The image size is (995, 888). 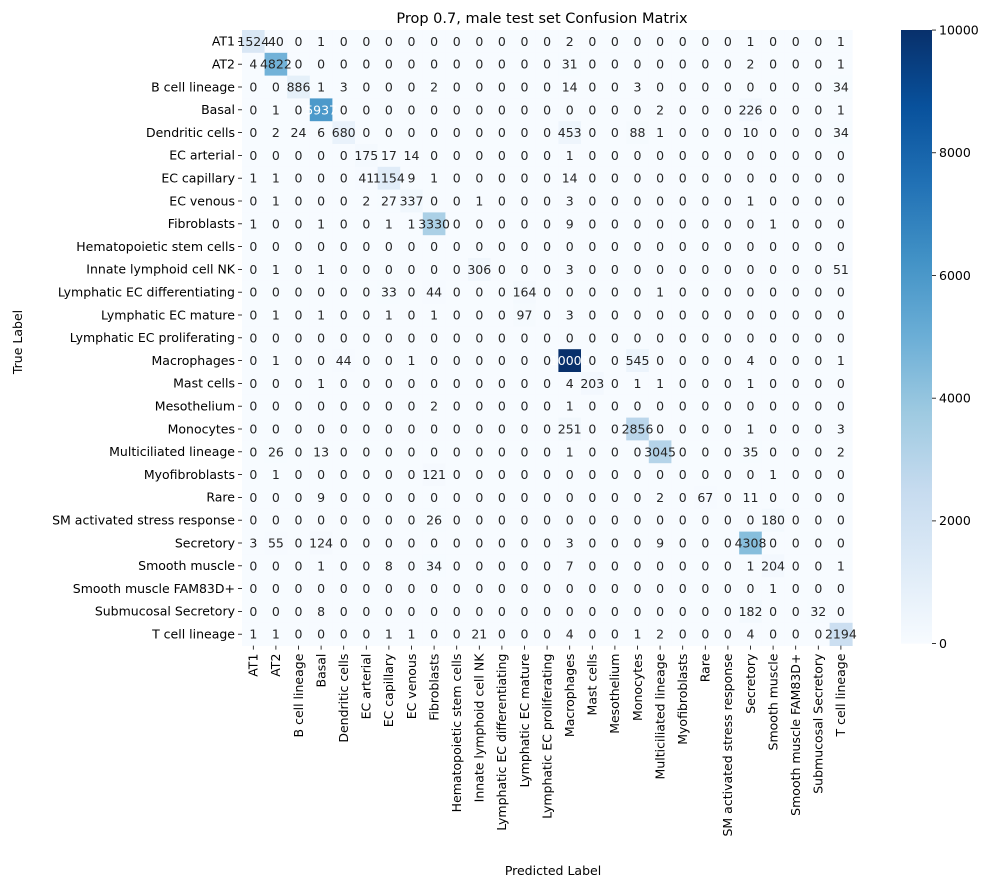 I want to click on y-tick-label: Lymphatic EC differentiating, so click(x=146, y=292).